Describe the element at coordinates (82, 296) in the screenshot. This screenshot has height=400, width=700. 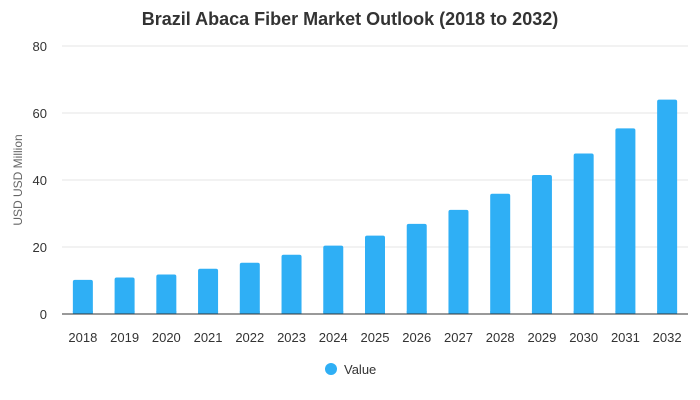
I see `bar-2018` at that location.